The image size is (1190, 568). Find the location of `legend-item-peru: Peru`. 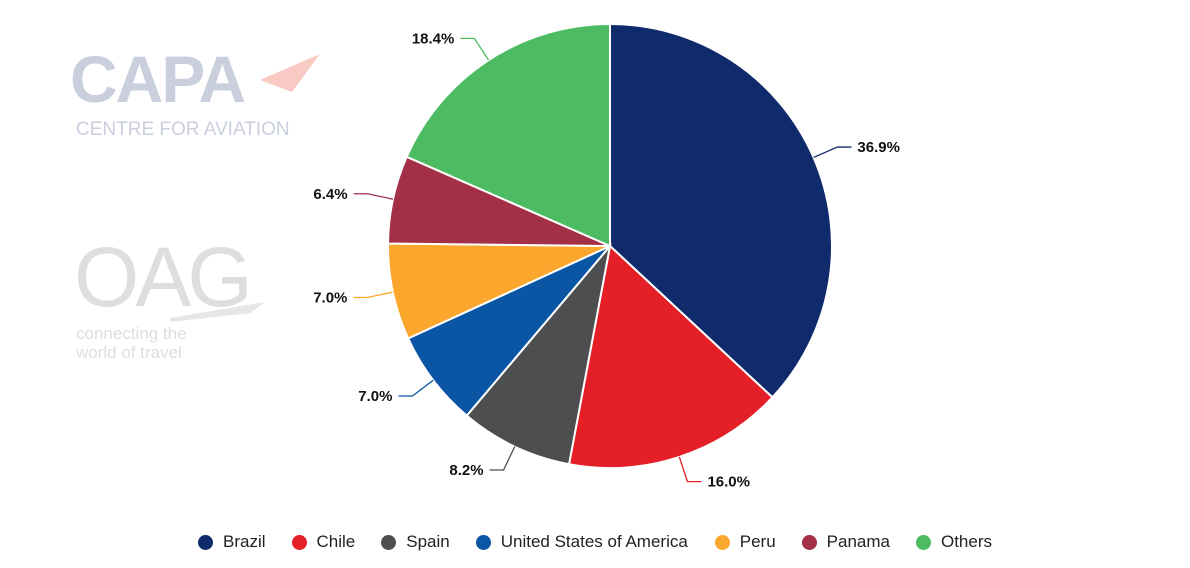

legend-item-peru: Peru is located at coordinates (745, 542).